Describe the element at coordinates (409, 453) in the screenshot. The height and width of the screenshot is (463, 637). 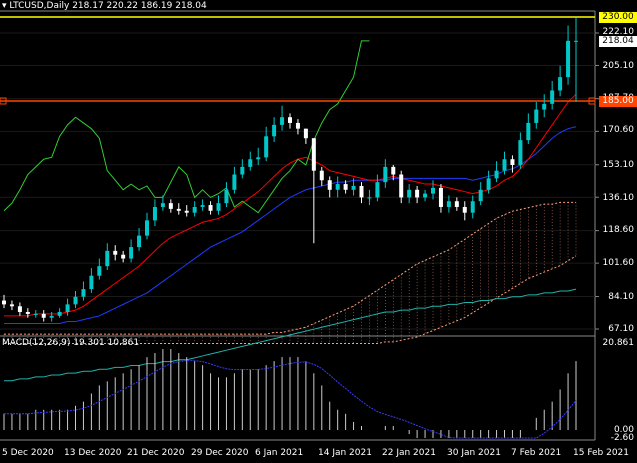
I see `date-tick: 22 Jan 2021` at that location.